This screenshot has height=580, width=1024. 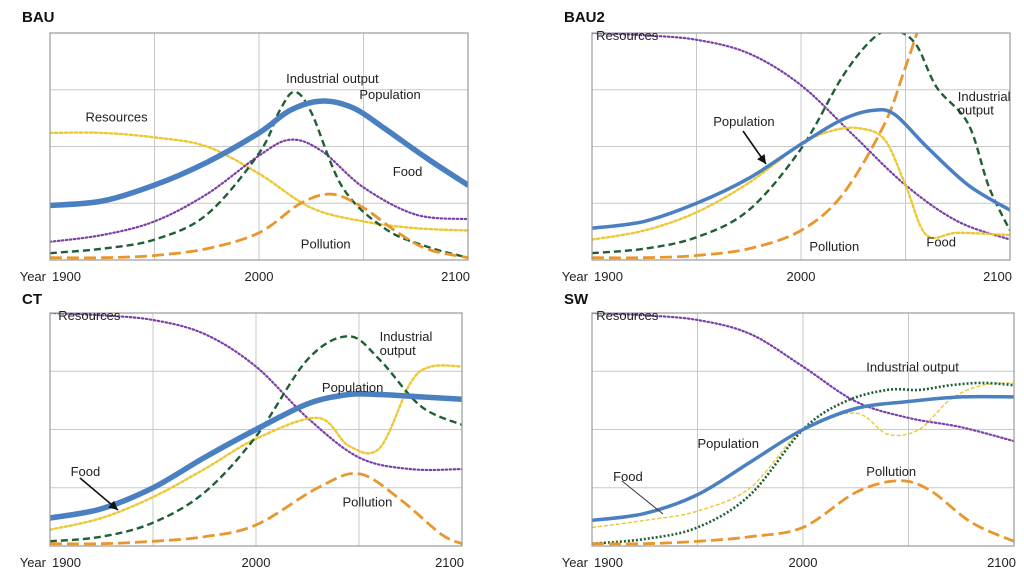 What do you see at coordinates (584, 17) in the screenshot?
I see `chart-title: BAU2` at bounding box center [584, 17].